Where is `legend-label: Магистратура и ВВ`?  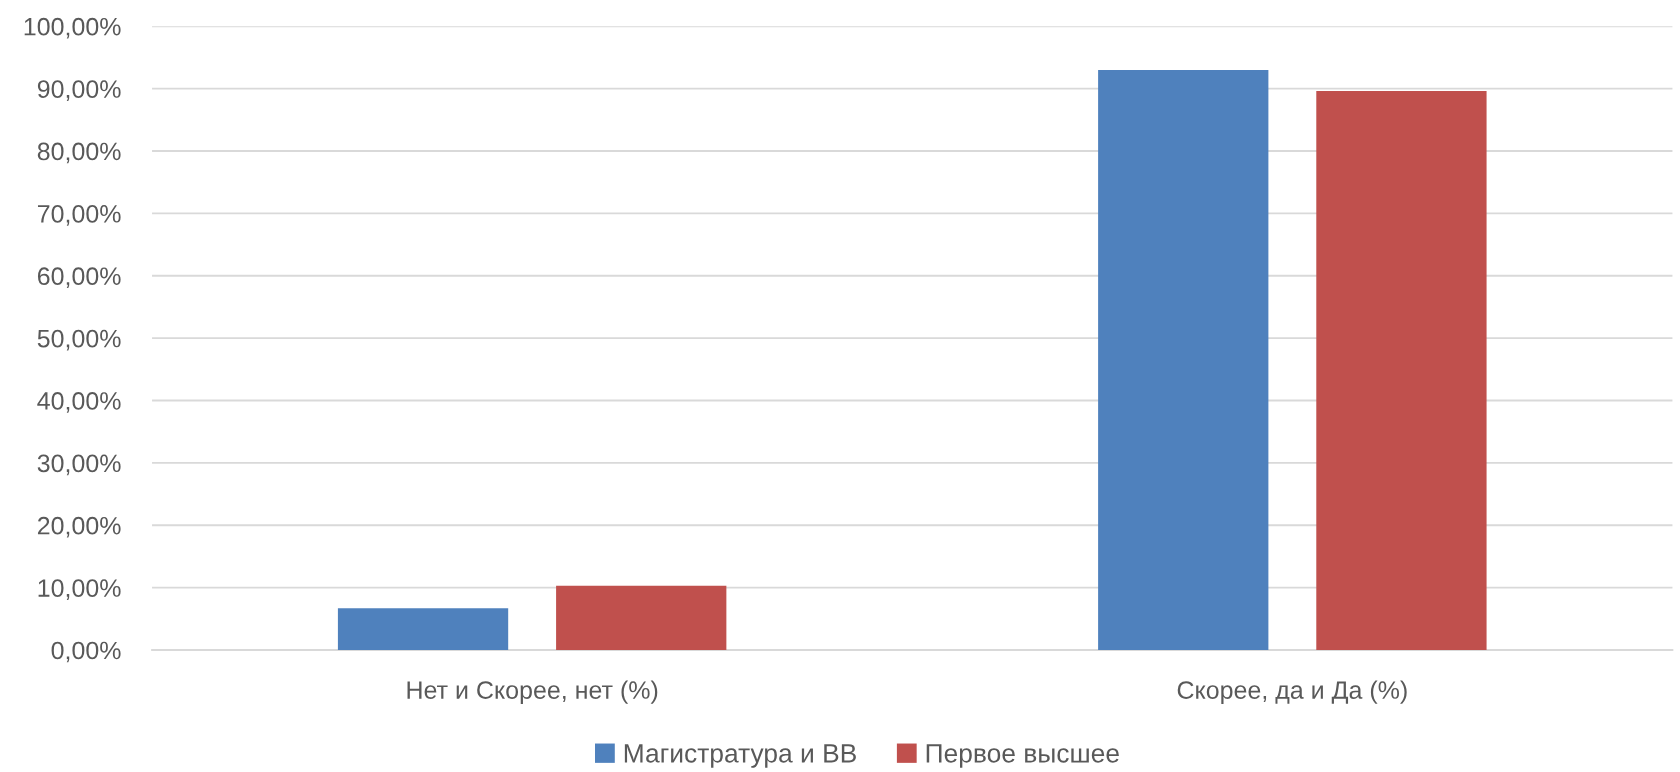
legend-label: Магистратура и ВВ is located at coordinates (740, 756).